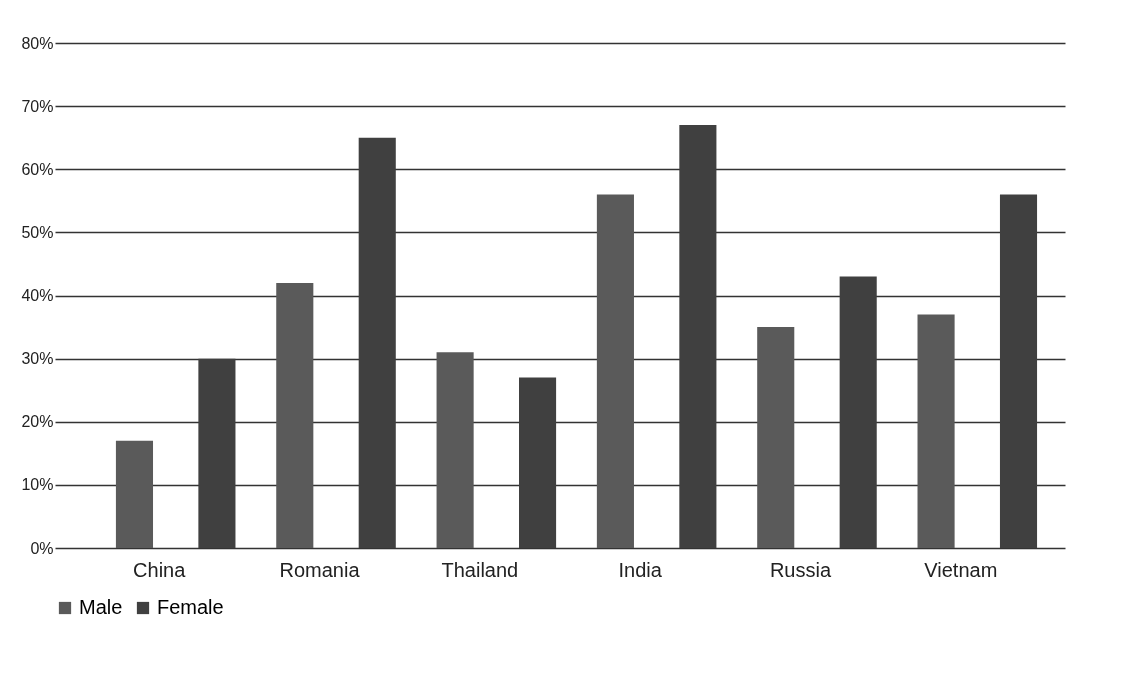  Describe the element at coordinates (37, 359) in the screenshot. I see `y-tick-label: 30%` at that location.